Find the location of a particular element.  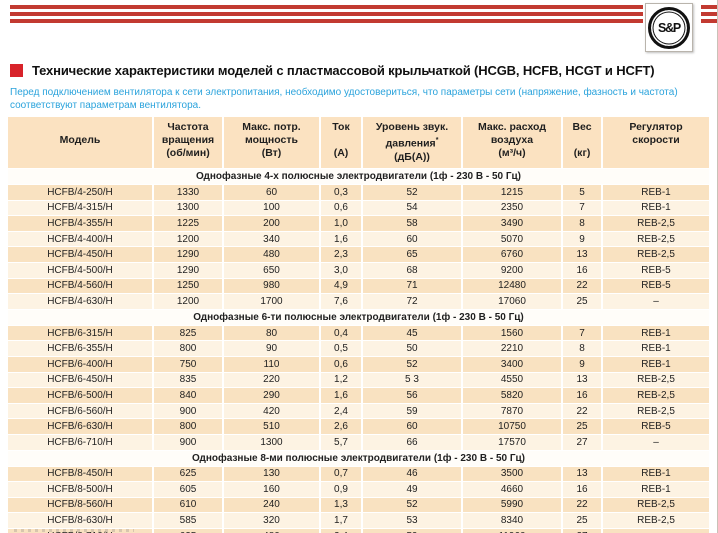

value-cell: – is located at coordinates (656, 301).